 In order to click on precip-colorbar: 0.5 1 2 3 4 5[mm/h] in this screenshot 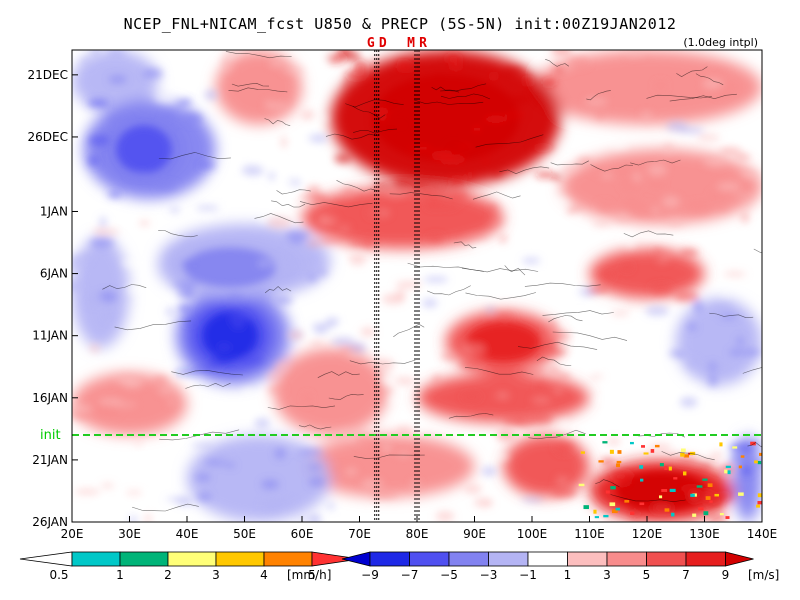, I will do `click(190, 566)`.